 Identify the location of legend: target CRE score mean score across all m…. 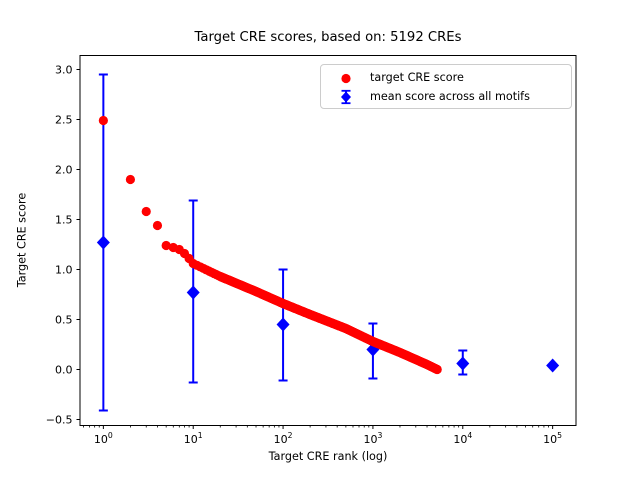
(446, 86).